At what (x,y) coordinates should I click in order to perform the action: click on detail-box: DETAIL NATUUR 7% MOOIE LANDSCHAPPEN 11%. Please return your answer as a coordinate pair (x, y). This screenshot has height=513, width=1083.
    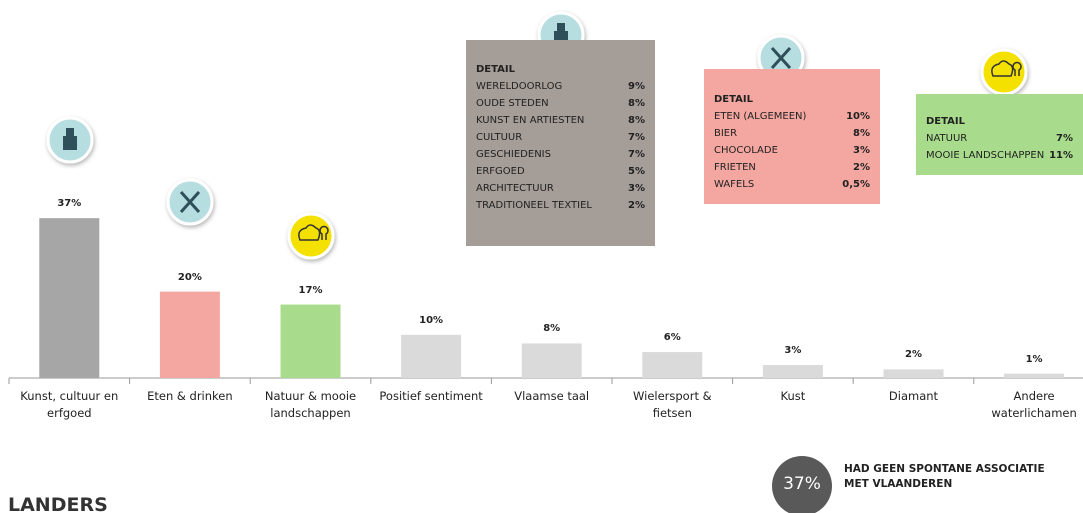
    Looking at the image, I should click on (999, 134).